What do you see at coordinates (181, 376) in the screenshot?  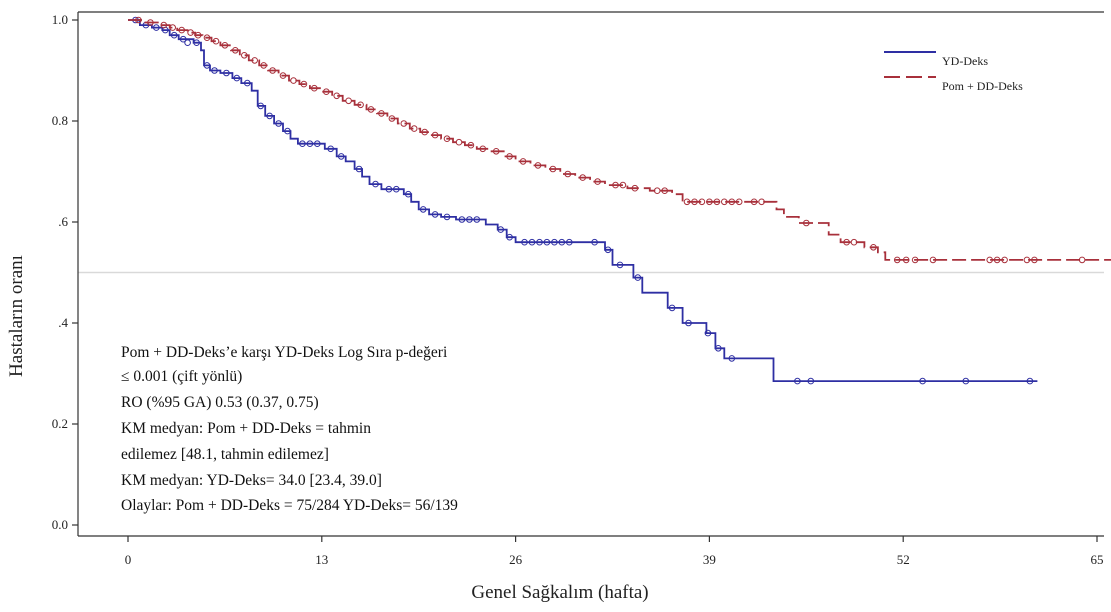 I see `annotation-line-2: ≤ 0.001 (çift yönlü)` at bounding box center [181, 376].